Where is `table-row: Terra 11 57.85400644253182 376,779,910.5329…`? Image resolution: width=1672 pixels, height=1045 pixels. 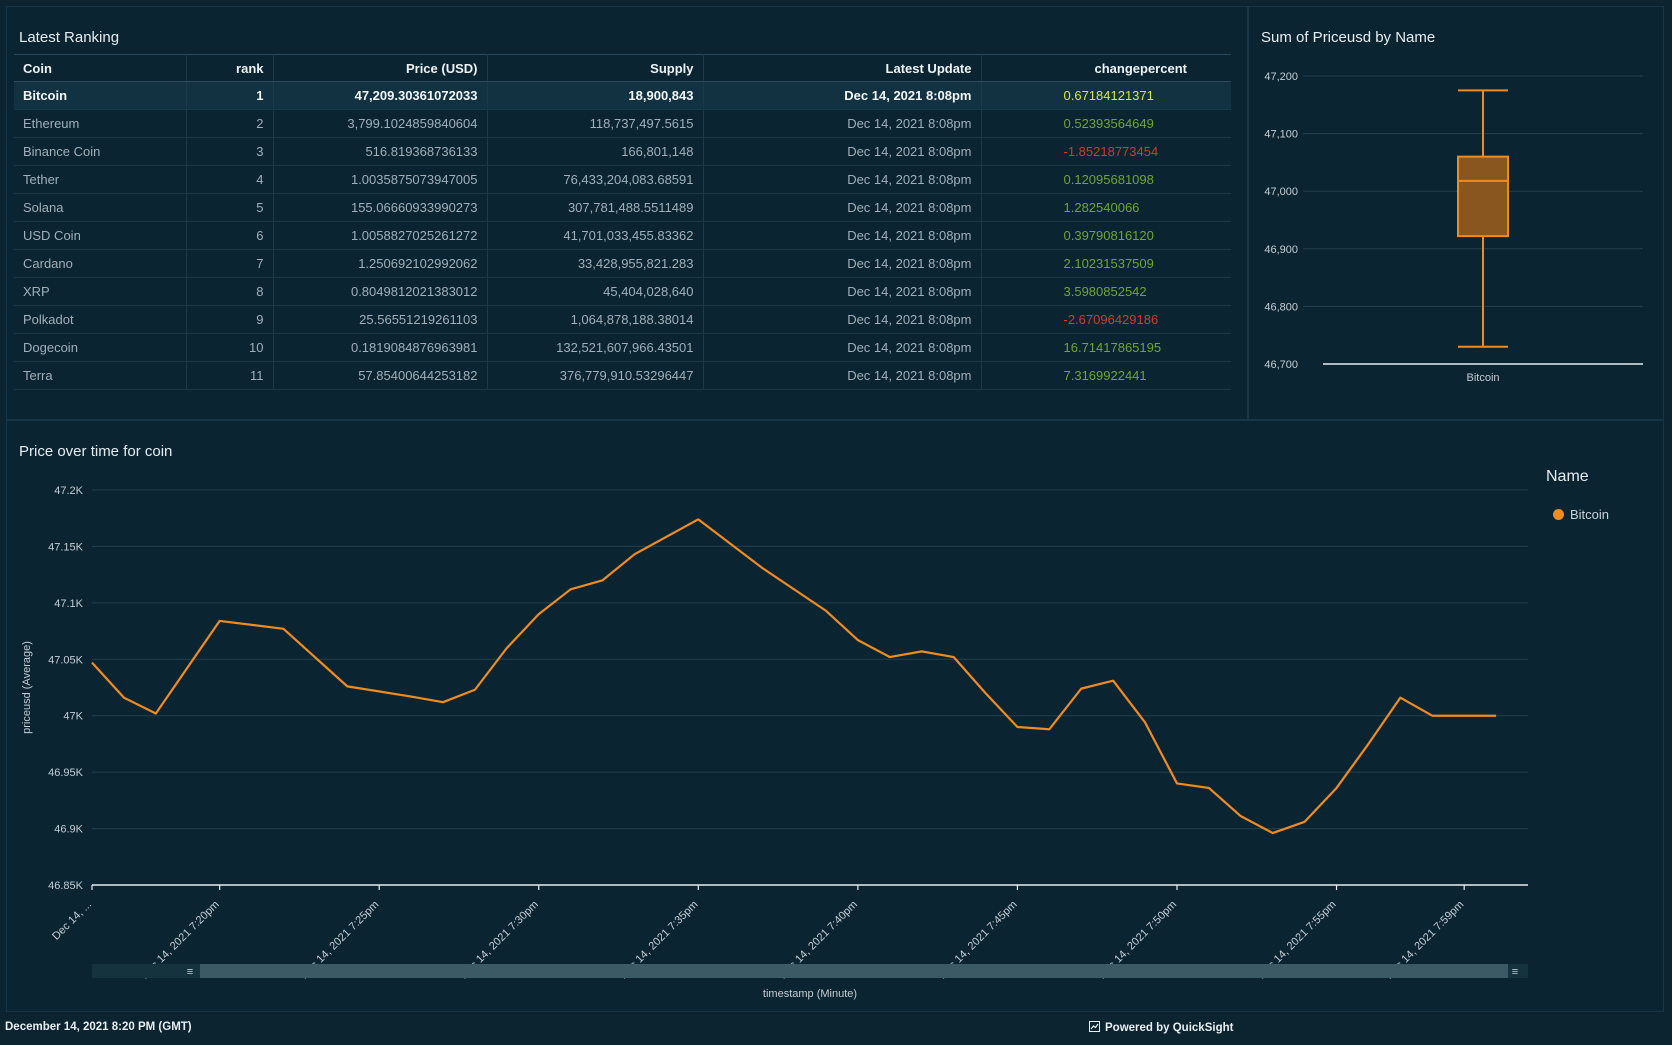 table-row: Terra 11 57.85400644253182 376,779,910.5329… is located at coordinates (622, 375).